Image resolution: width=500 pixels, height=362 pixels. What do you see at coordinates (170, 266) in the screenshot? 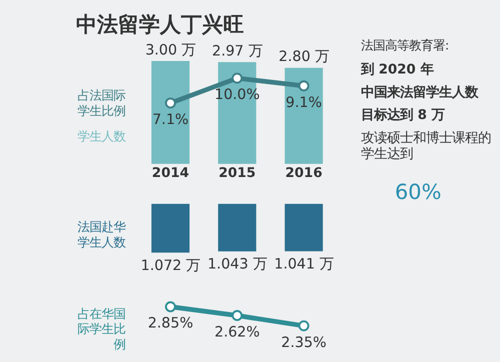
I see `data-label: 1.072 万` at bounding box center [170, 266].